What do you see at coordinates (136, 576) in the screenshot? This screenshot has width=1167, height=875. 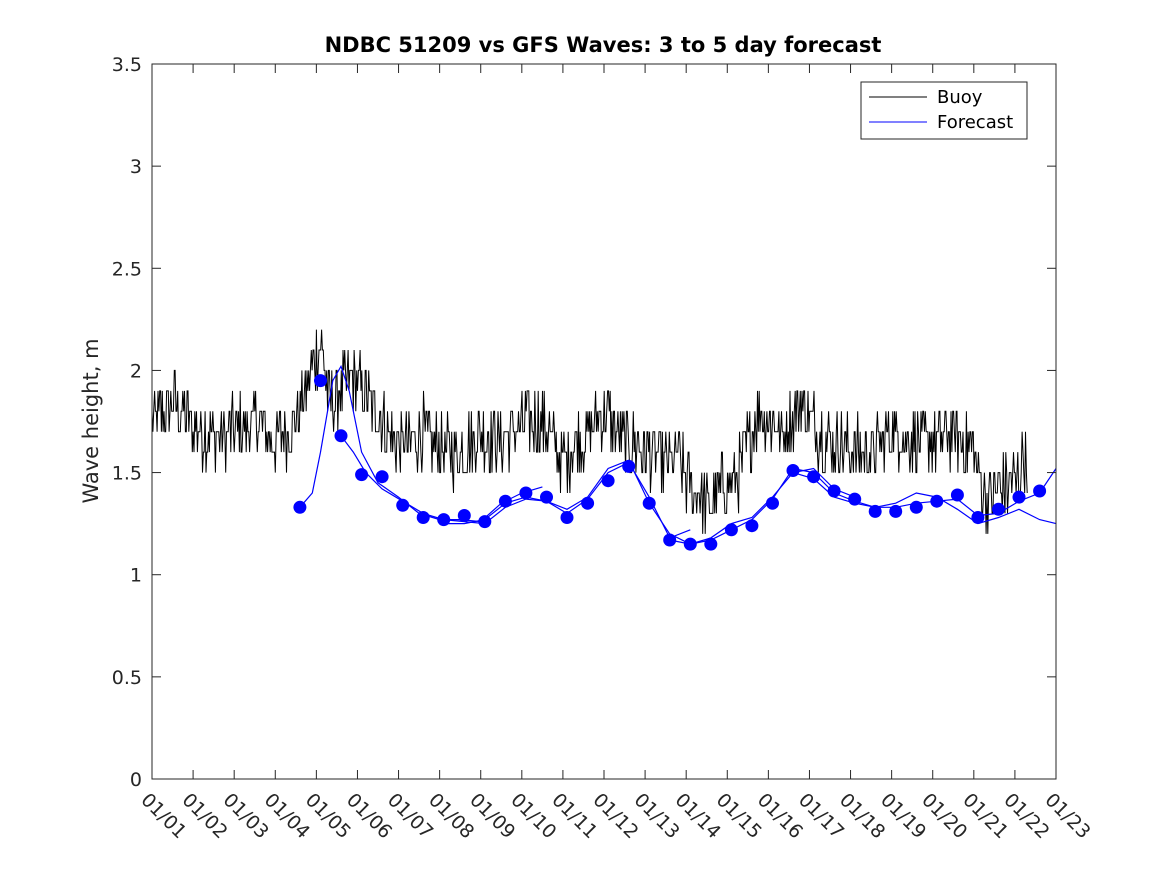 I see `y-tick-label: 1` at bounding box center [136, 576].